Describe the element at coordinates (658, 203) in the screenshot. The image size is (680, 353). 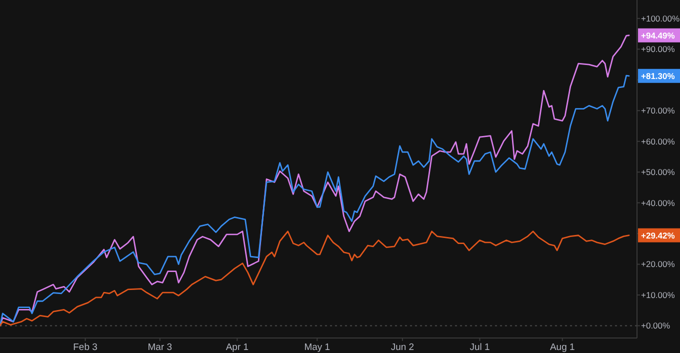
I see `y-tick-label: +40.00%` at that location.